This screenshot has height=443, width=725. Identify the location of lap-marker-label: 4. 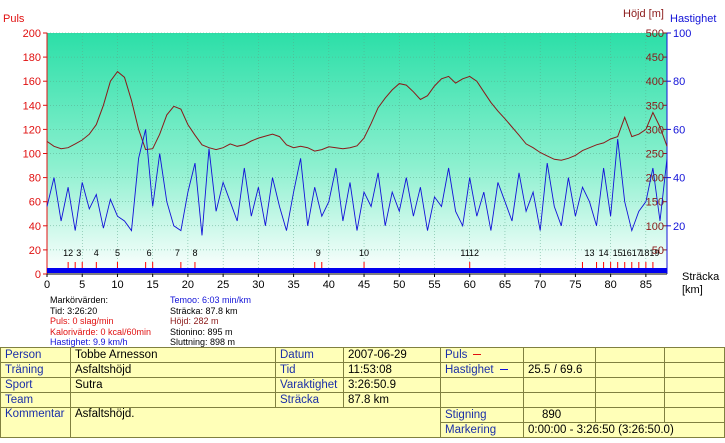
(96, 253).